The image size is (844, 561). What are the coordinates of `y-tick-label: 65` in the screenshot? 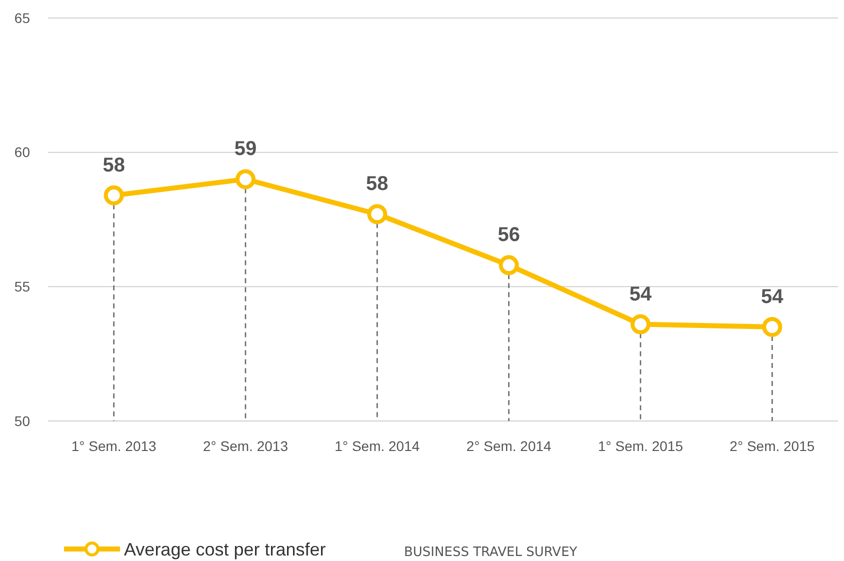 It's located at (22, 18).